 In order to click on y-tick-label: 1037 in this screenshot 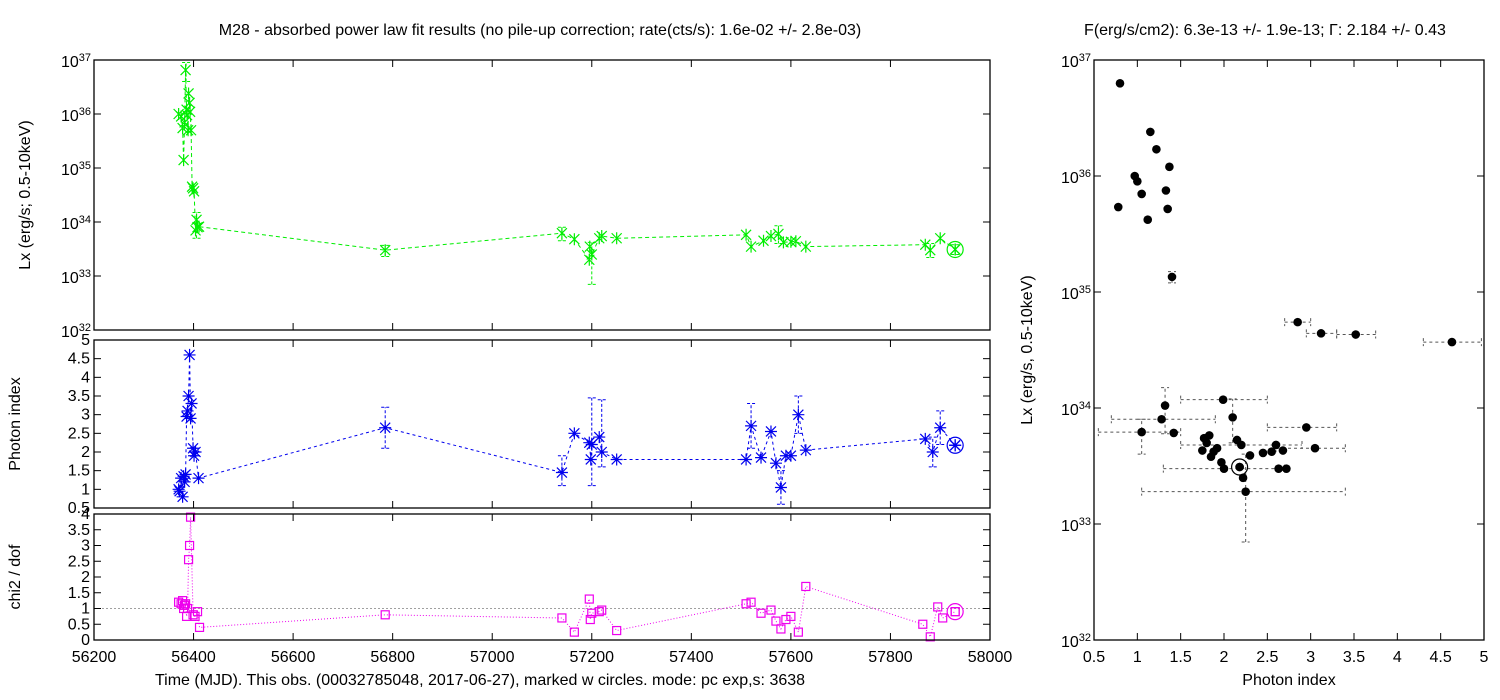, I will do `click(76, 61)`.